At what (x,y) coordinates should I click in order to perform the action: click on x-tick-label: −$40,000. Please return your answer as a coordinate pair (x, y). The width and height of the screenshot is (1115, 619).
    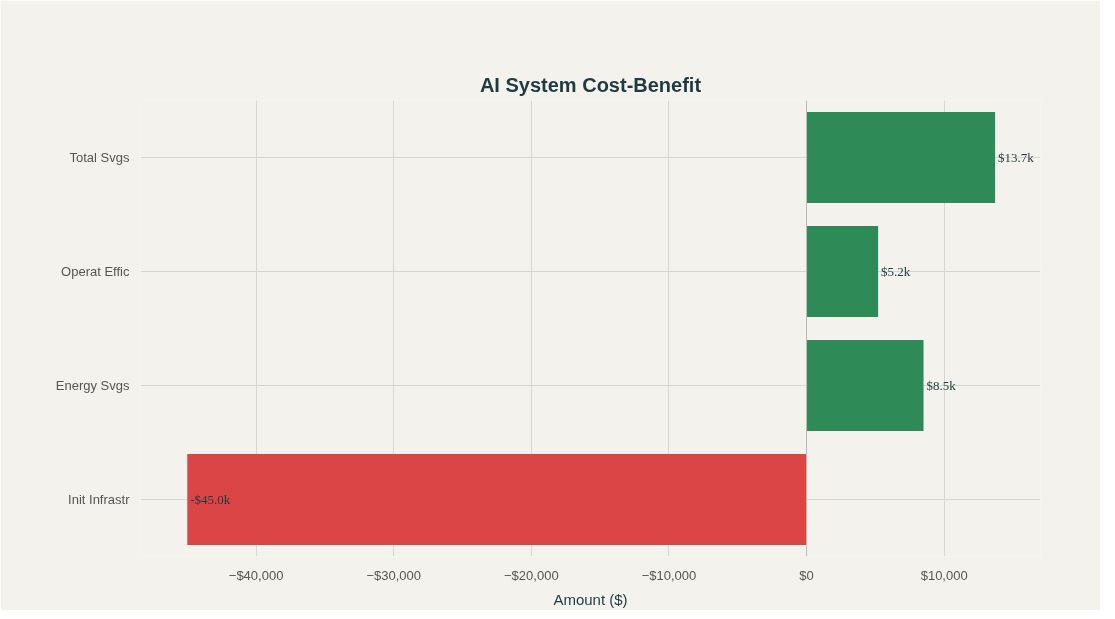
    Looking at the image, I should click on (256, 575).